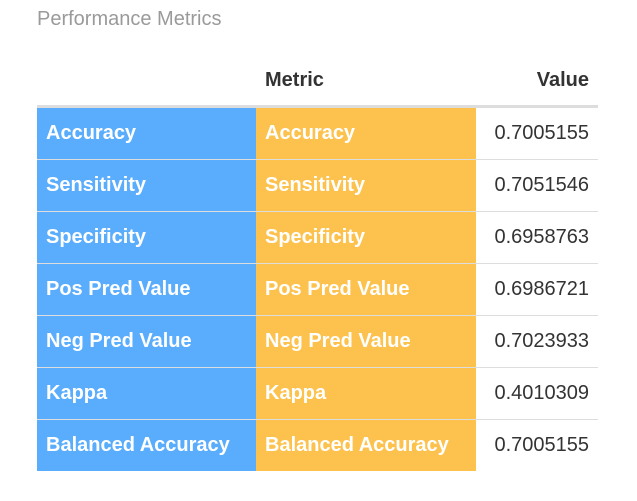 The width and height of the screenshot is (637, 501). What do you see at coordinates (146, 185) in the screenshot?
I see `row-name-cell: Sensitivity` at bounding box center [146, 185].